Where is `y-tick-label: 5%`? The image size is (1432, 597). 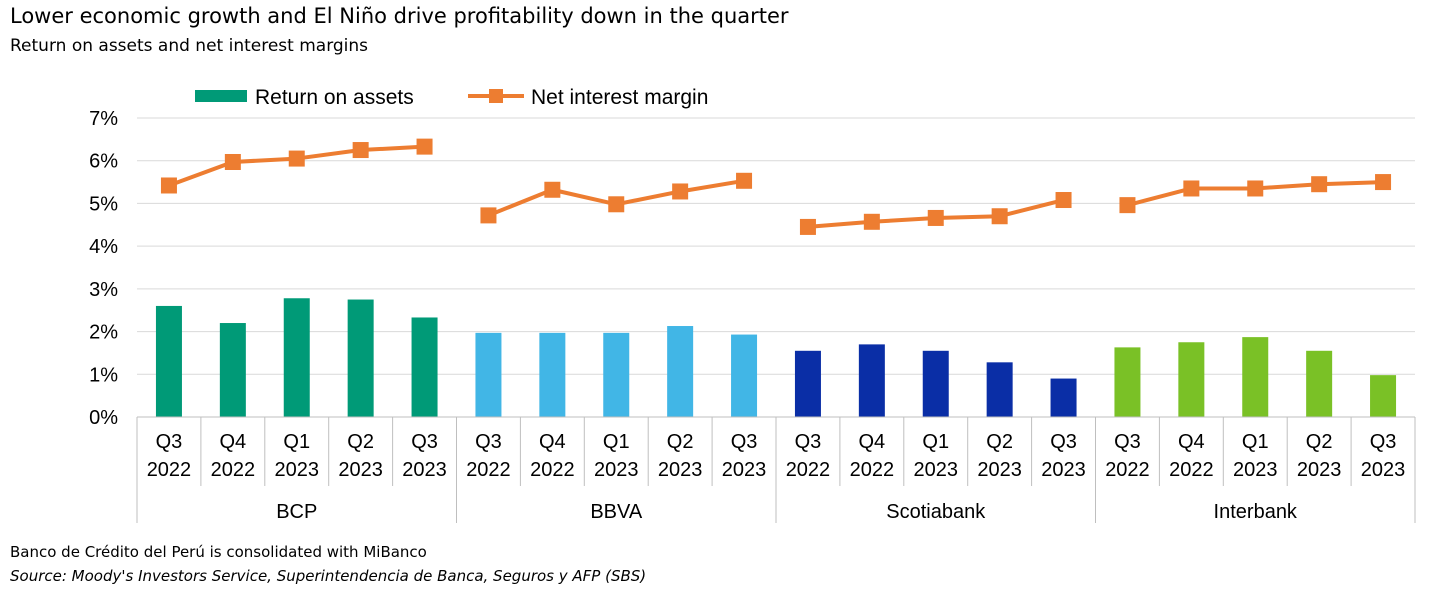
y-tick-label: 5% is located at coordinates (103, 204).